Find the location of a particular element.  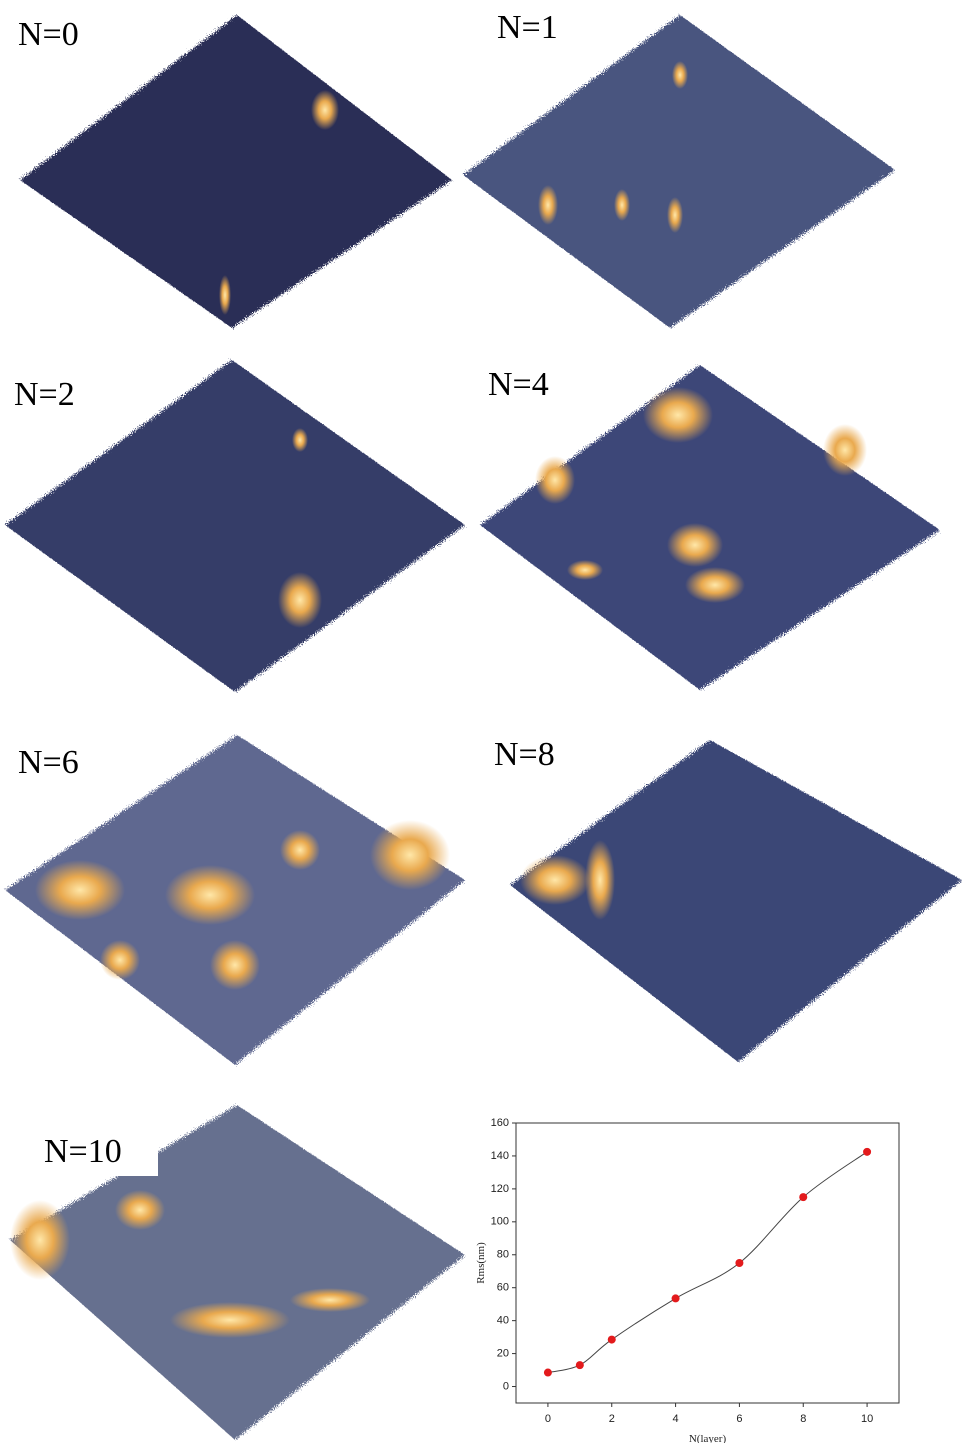

surface-panel: N=10 is located at coordinates (237, 1272).